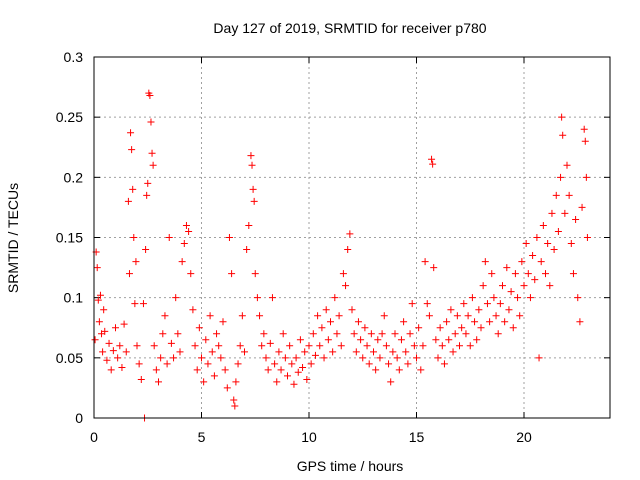 This screenshot has height=480, width=640. I want to click on y-tick-label: 0.15, so click(69, 238).